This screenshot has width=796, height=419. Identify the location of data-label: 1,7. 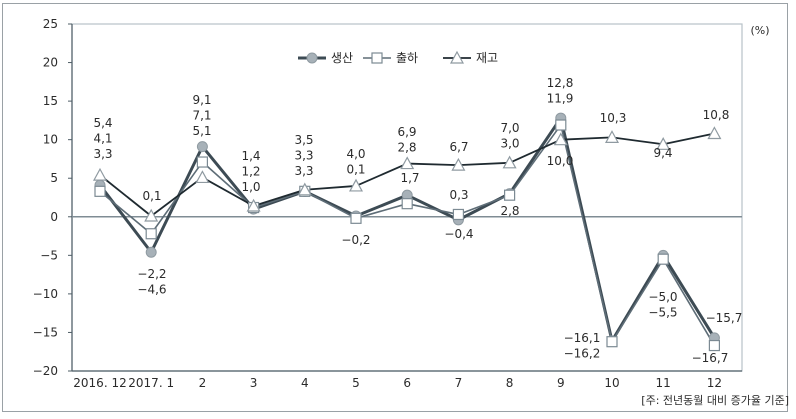
(409, 178).